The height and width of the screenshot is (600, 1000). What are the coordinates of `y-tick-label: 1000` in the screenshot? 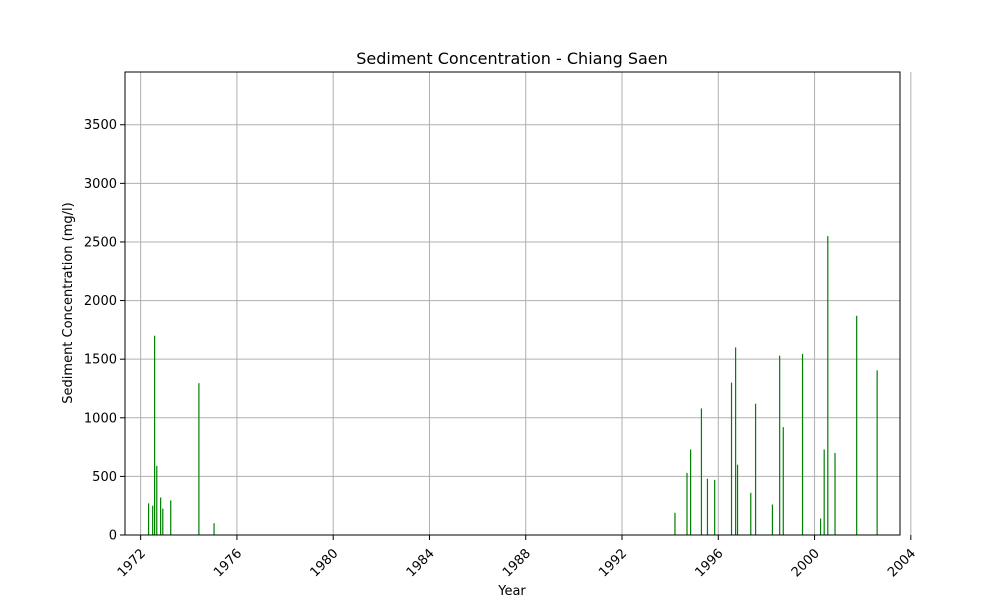 It's located at (100, 418).